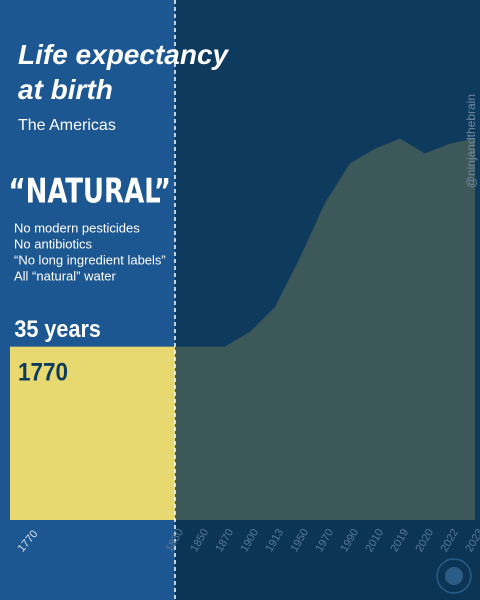  What do you see at coordinates (471, 141) in the screenshot?
I see `watermark: @ninjandthebrain` at bounding box center [471, 141].